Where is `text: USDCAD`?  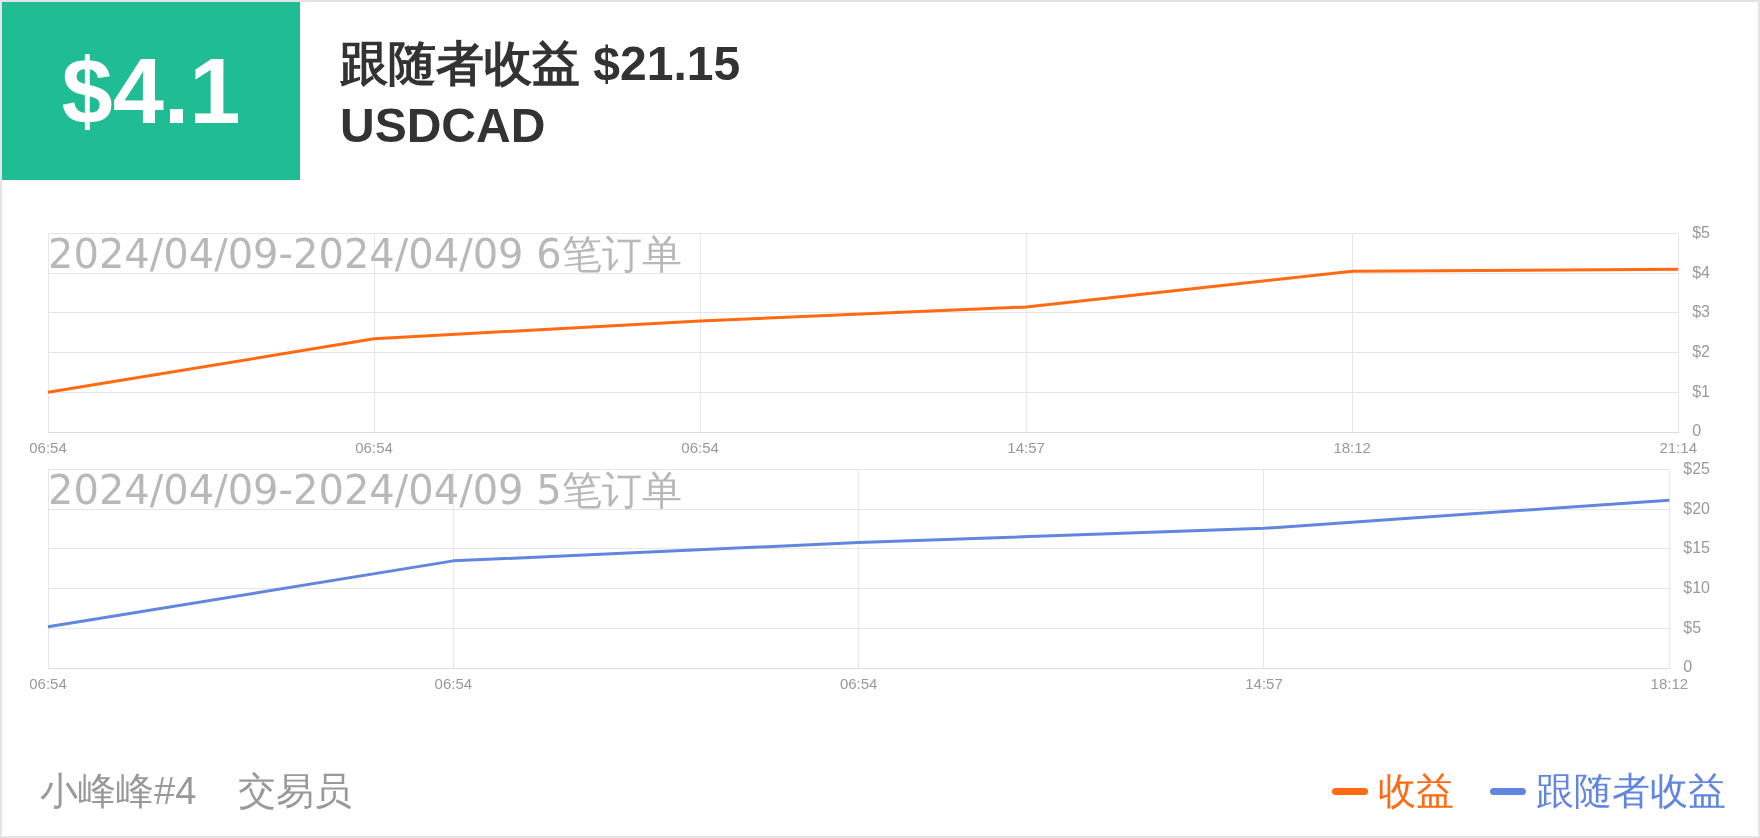 text: USDCAD is located at coordinates (443, 125).